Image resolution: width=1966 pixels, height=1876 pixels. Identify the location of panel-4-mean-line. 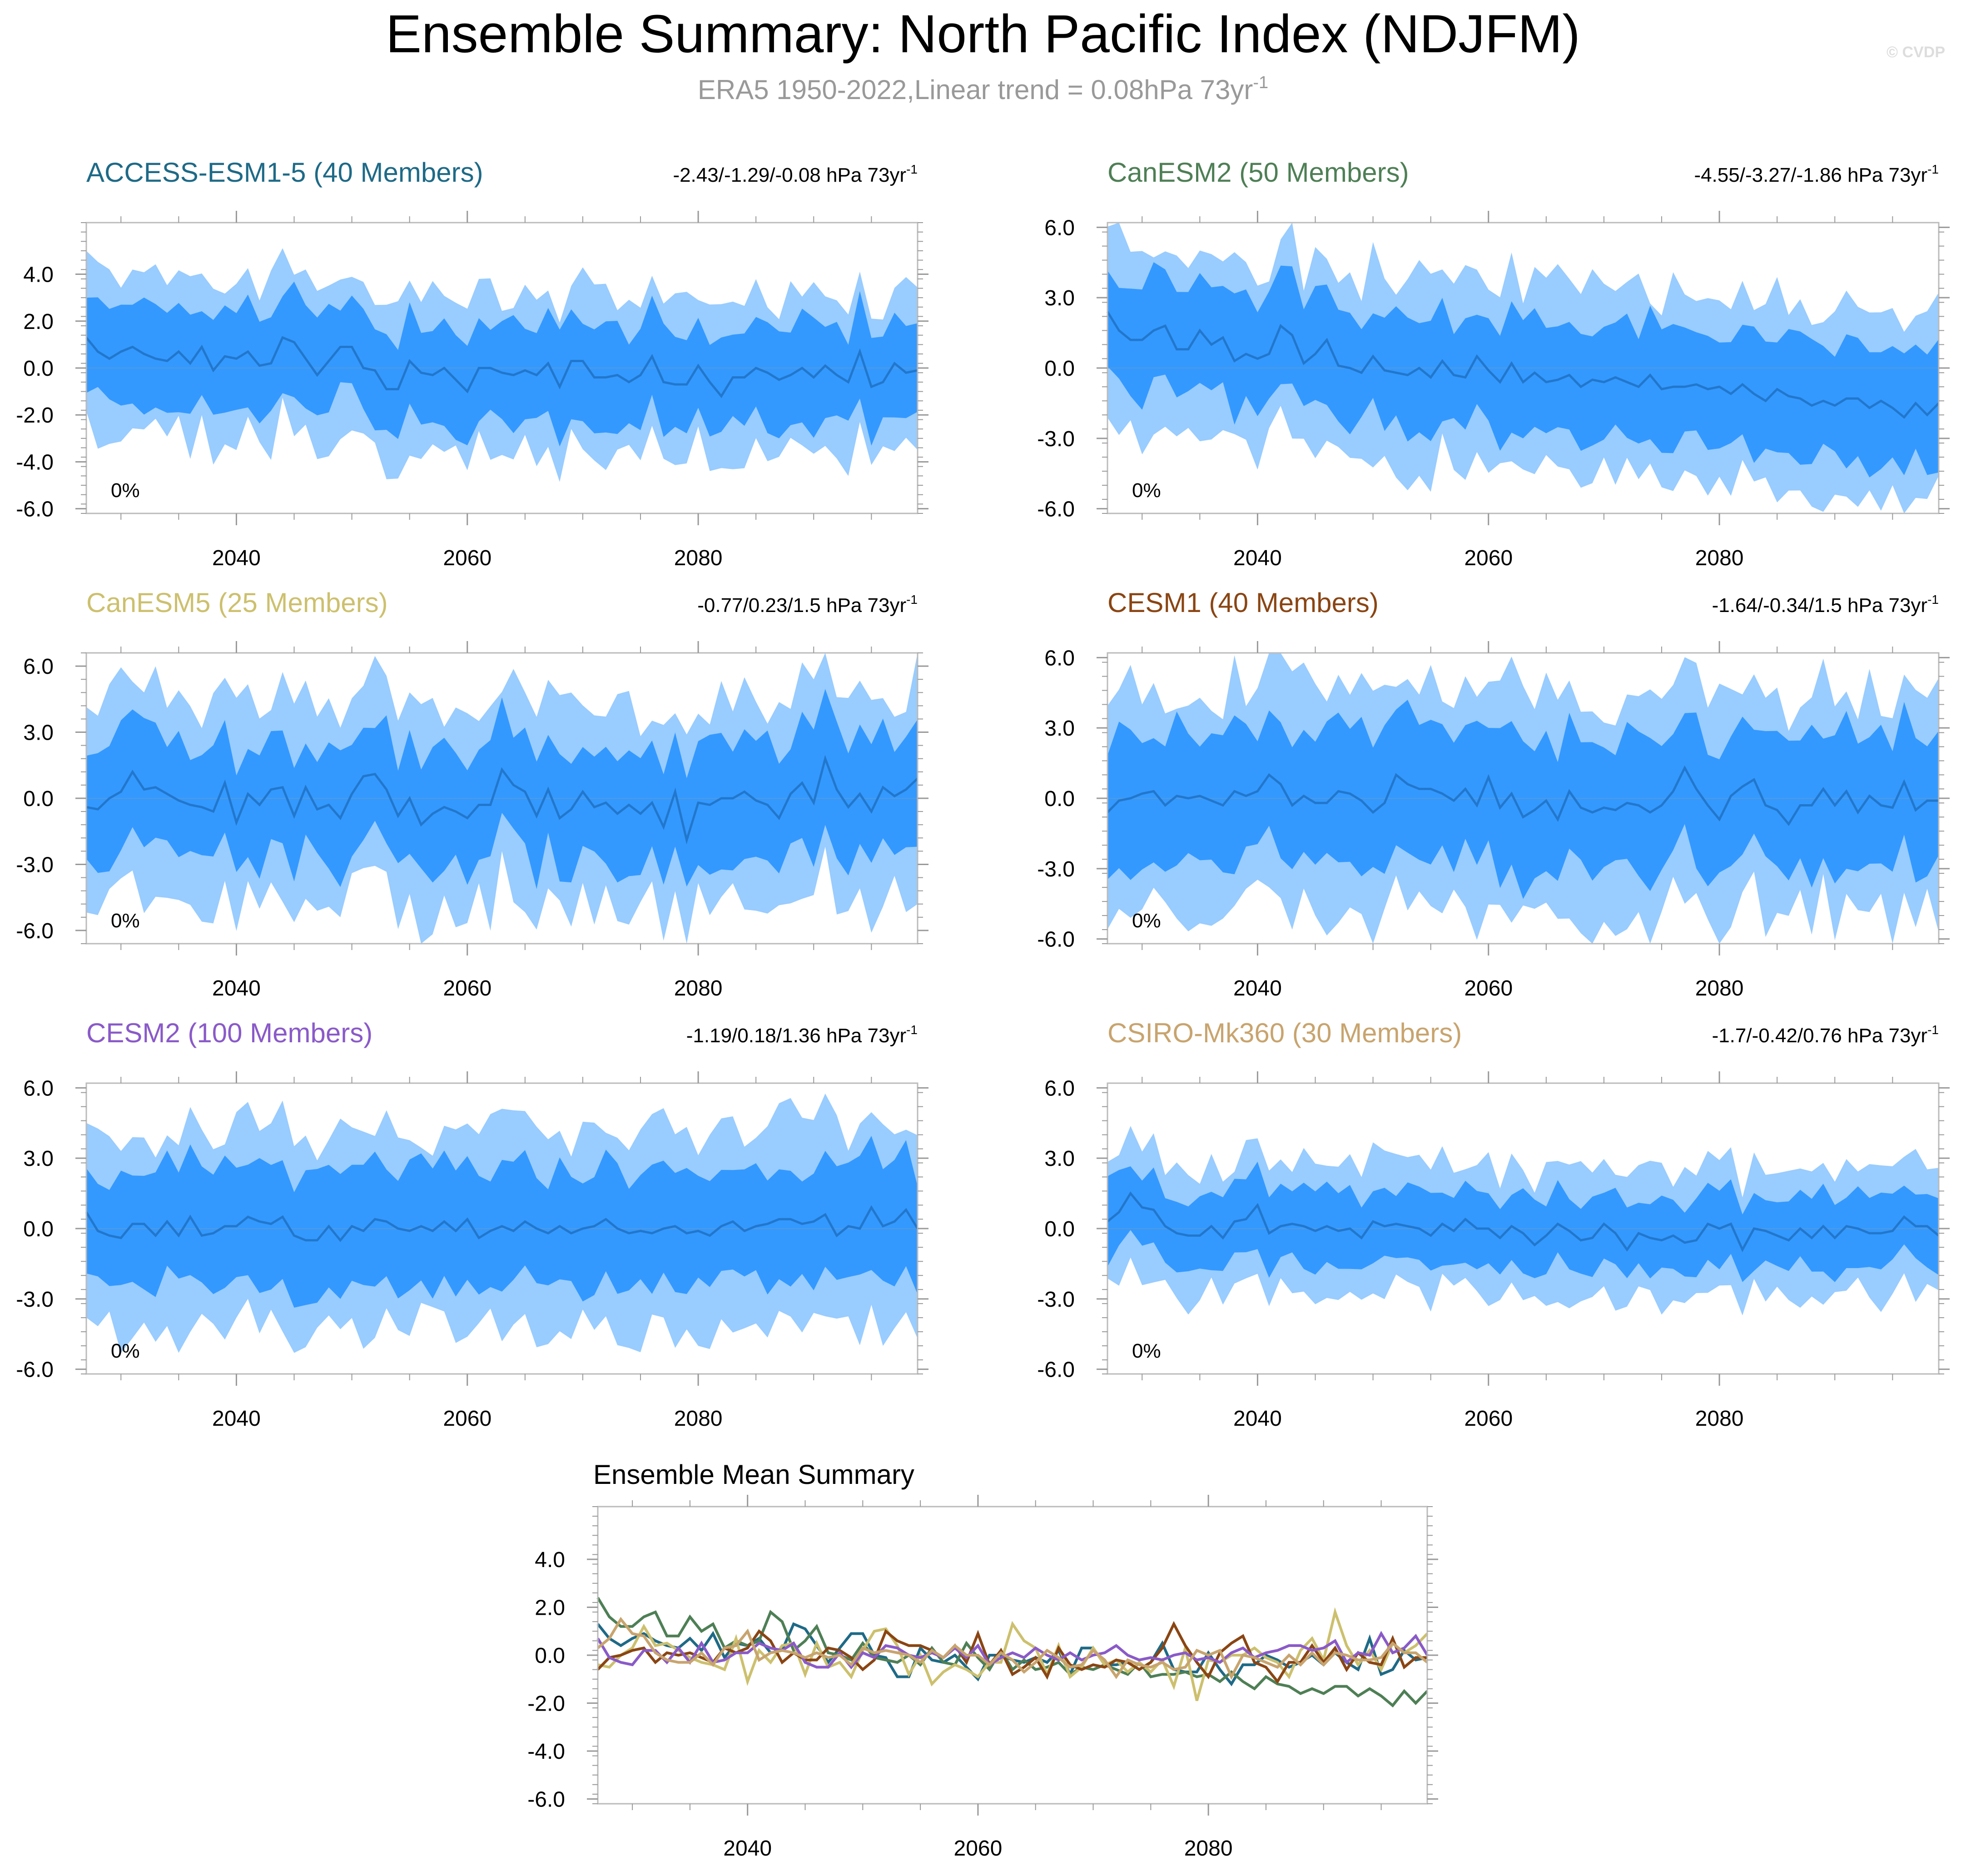
(1523, 796).